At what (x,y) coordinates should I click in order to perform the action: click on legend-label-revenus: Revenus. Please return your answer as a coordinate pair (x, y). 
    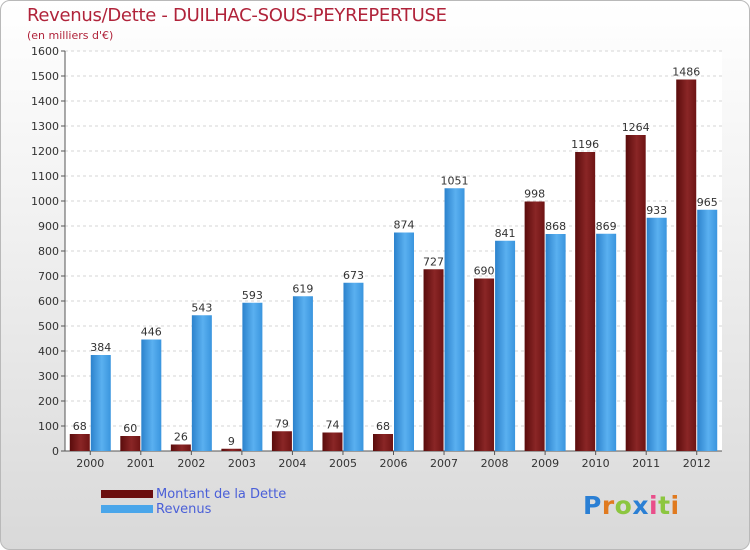
    Looking at the image, I should click on (184, 509).